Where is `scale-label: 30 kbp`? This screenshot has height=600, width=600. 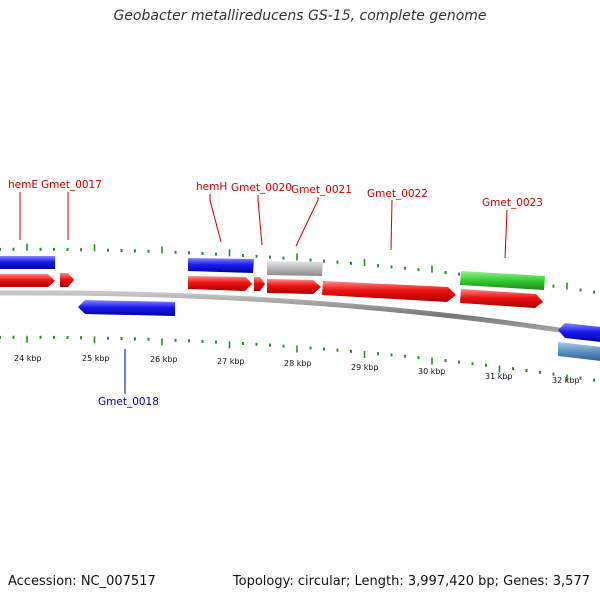 scale-label: 30 kbp is located at coordinates (432, 371).